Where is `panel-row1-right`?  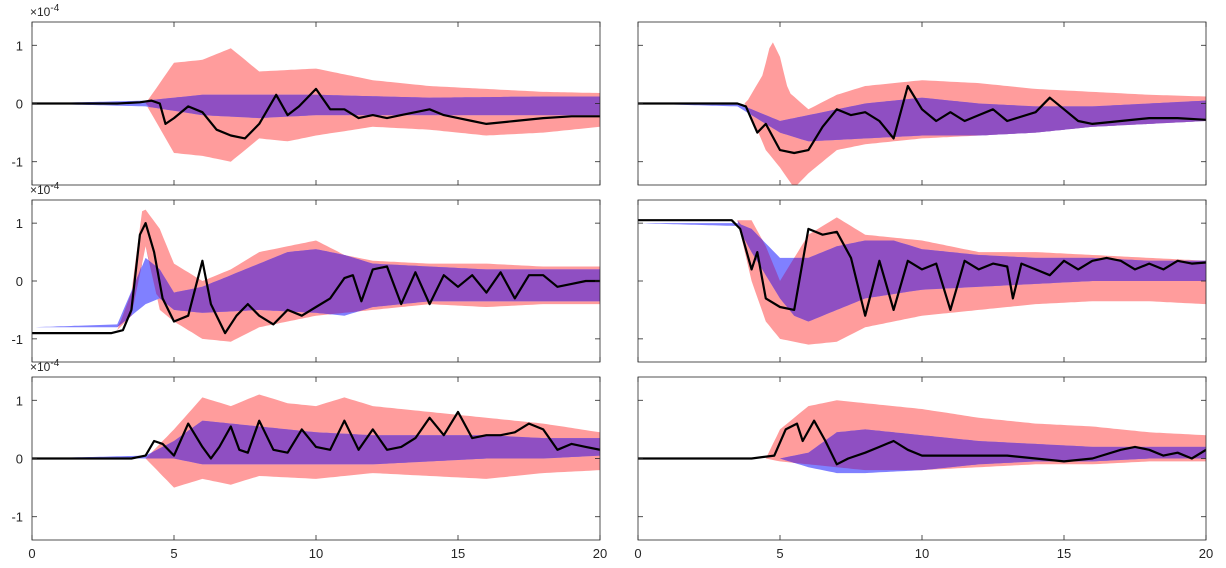
panel-row1-right is located at coordinates (922, 103).